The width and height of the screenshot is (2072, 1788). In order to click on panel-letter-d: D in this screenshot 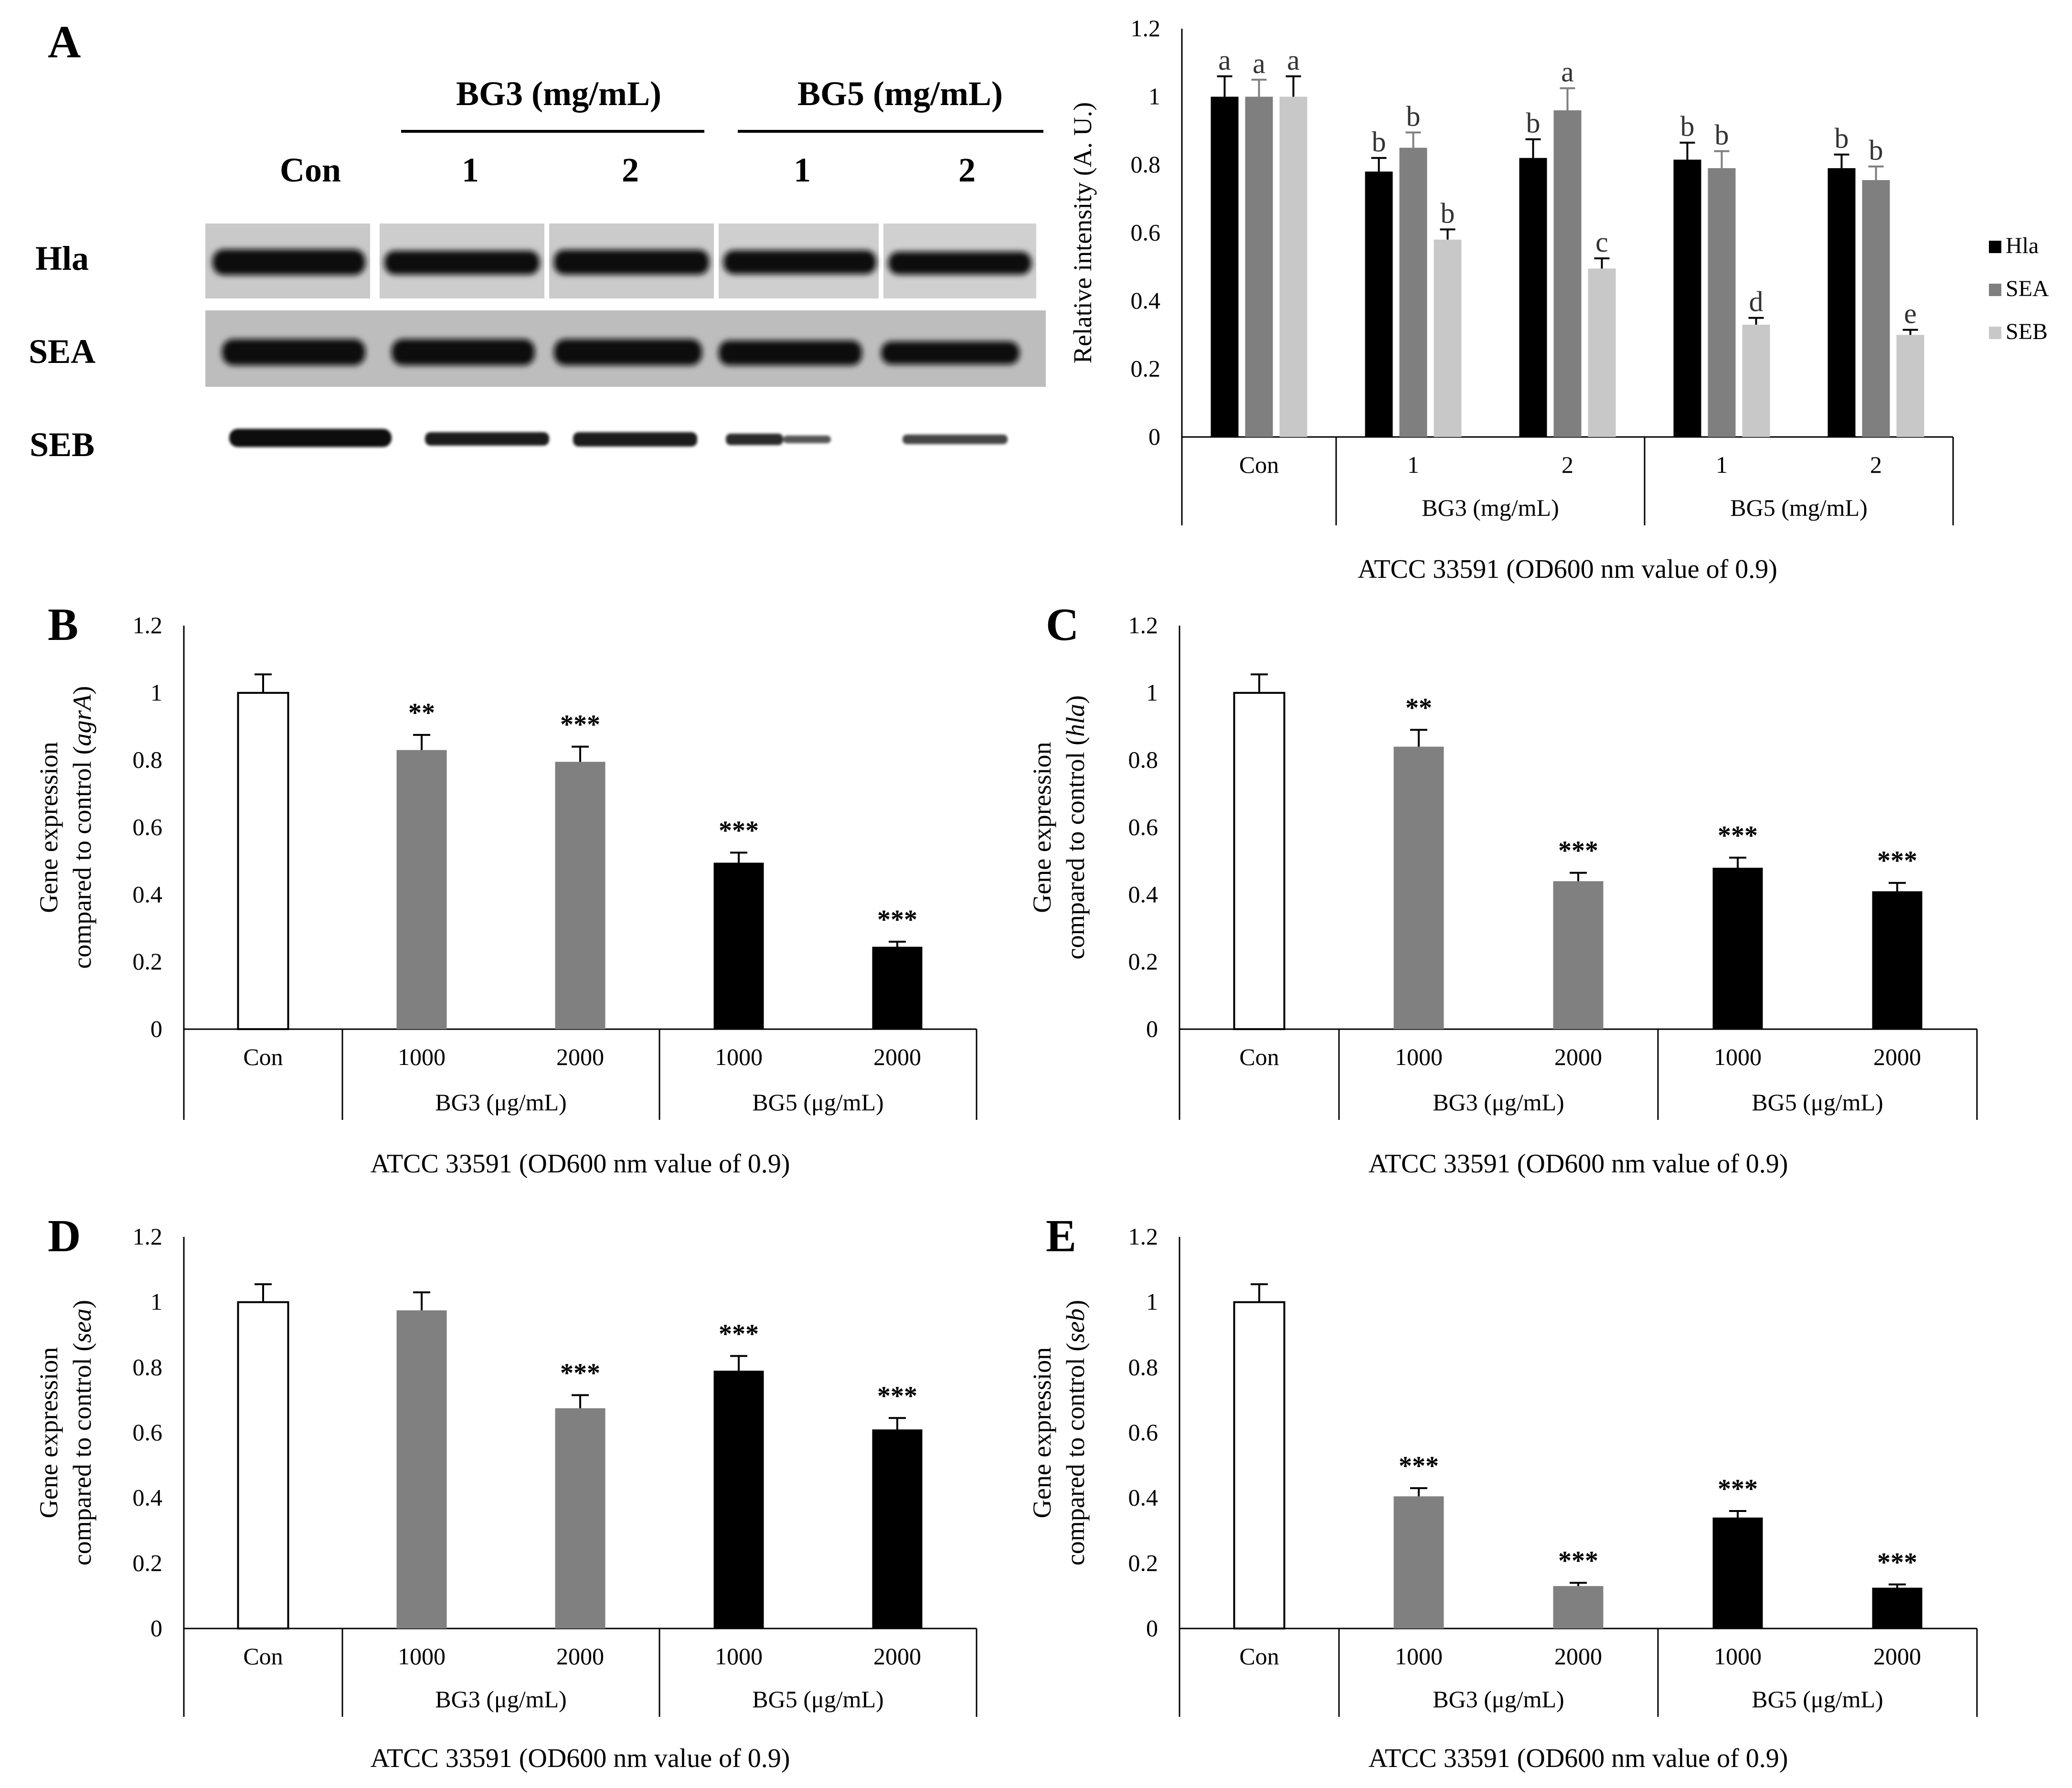, I will do `click(64, 1236)`.